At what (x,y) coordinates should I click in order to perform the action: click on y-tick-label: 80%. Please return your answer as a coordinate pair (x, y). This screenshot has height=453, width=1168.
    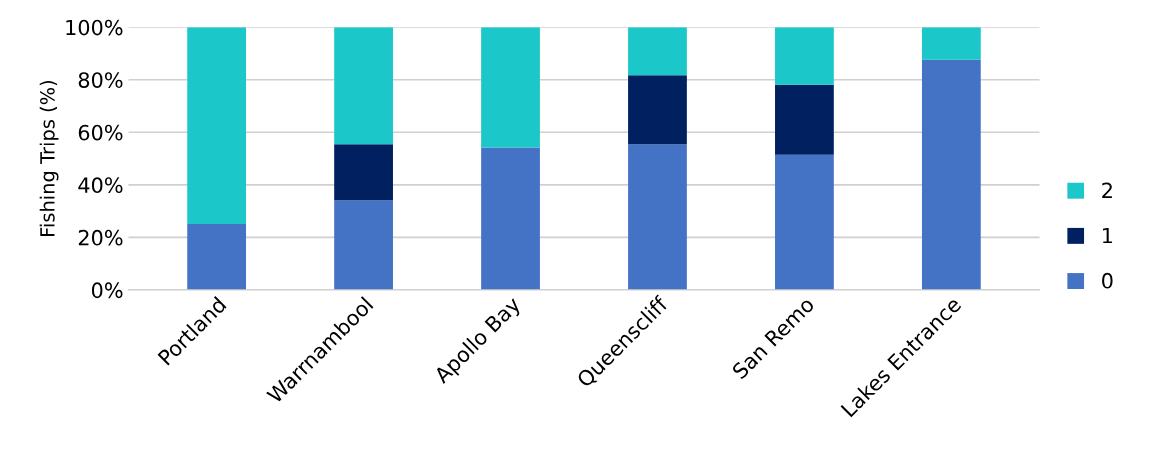
    Looking at the image, I should click on (100, 80).